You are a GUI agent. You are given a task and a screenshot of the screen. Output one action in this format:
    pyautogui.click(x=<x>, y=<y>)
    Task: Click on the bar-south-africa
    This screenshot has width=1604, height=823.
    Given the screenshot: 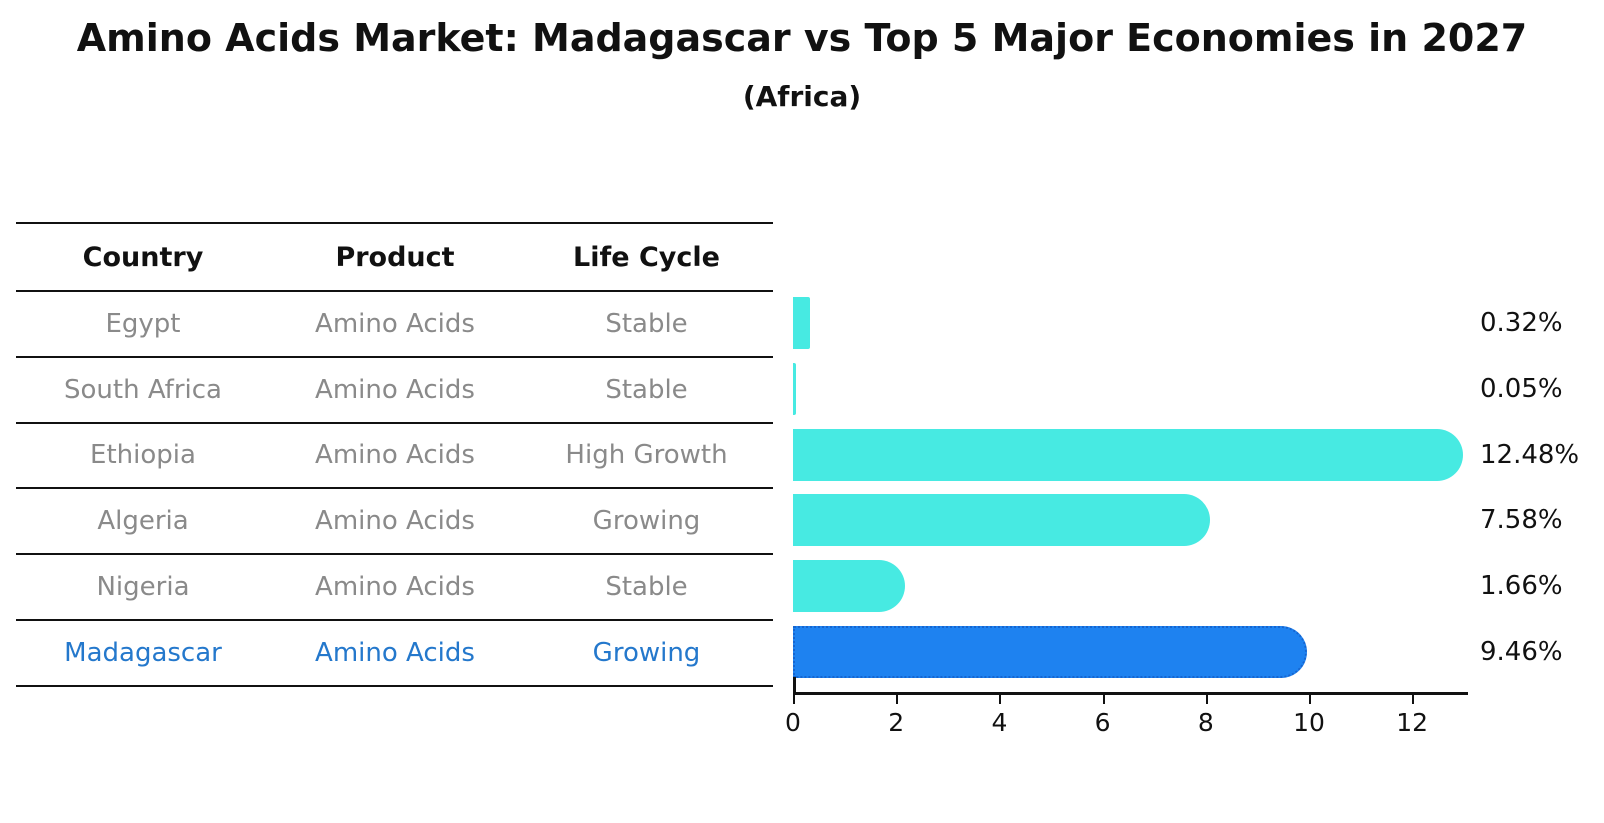 What is the action you would take?
    pyautogui.click(x=794, y=388)
    